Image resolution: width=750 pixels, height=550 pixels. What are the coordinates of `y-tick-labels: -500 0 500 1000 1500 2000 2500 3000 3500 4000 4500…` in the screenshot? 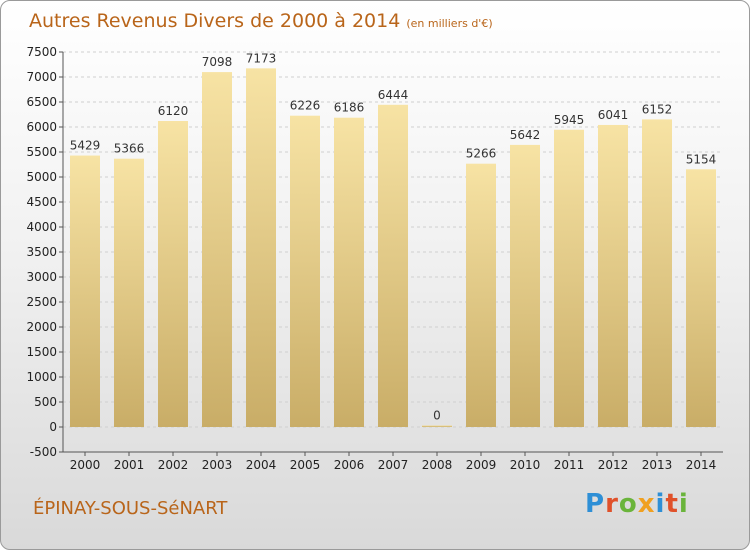 It's located at (41, 252).